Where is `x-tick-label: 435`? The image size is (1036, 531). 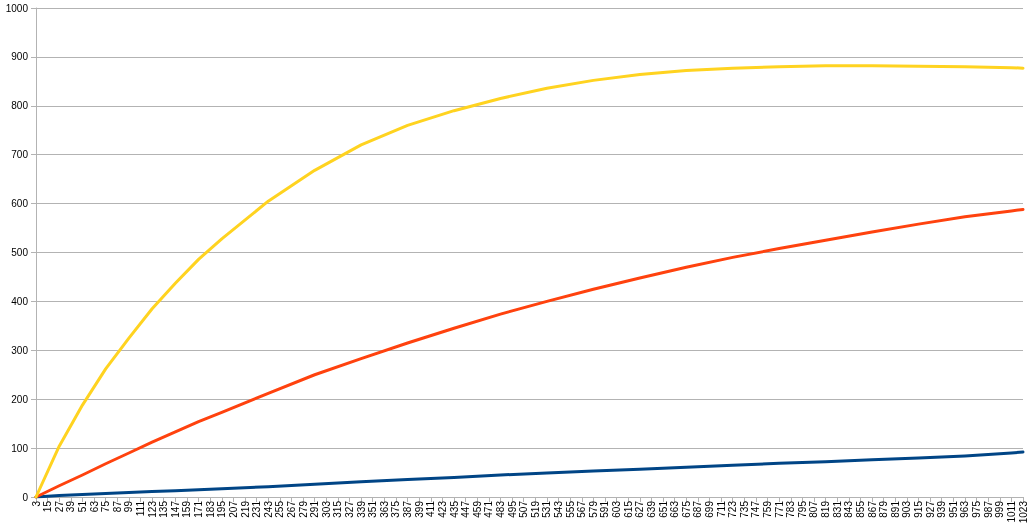 x-tick-label: 435 is located at coordinates (454, 509).